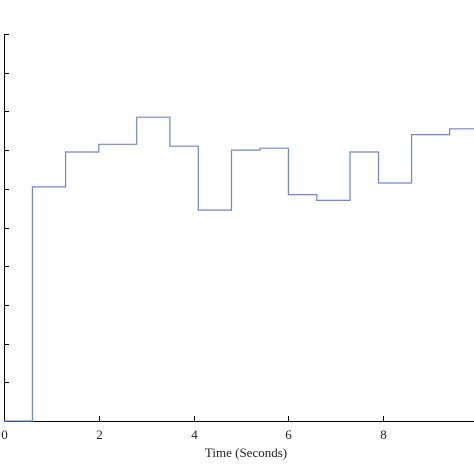 The height and width of the screenshot is (474, 474). I want to click on x-axis-tick-labels: 0 2 4 6 8, so click(194, 434).